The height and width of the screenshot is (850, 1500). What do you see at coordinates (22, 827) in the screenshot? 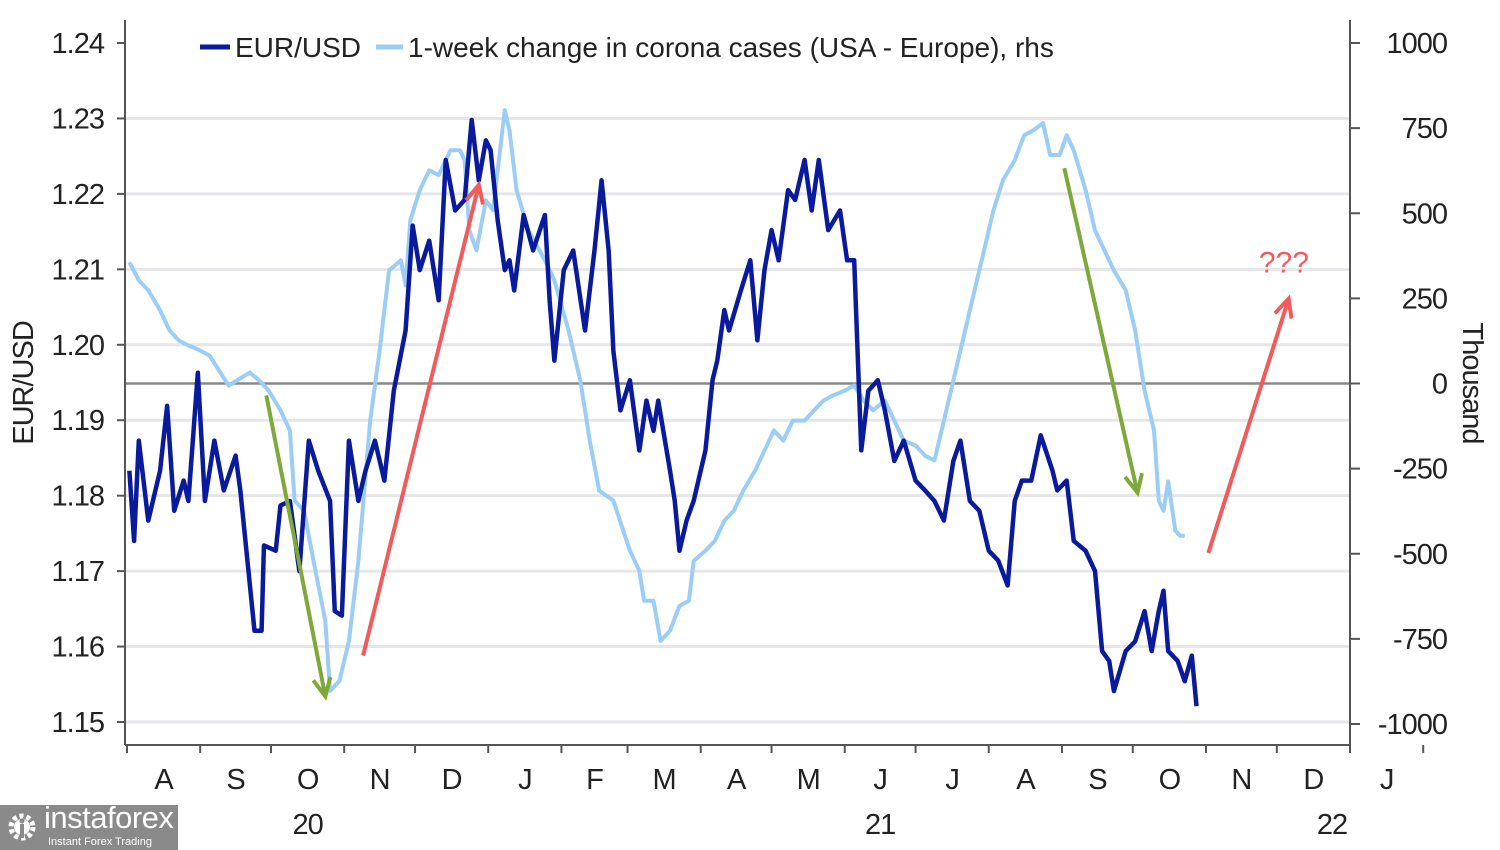
I see `gear-logo-icon` at bounding box center [22, 827].